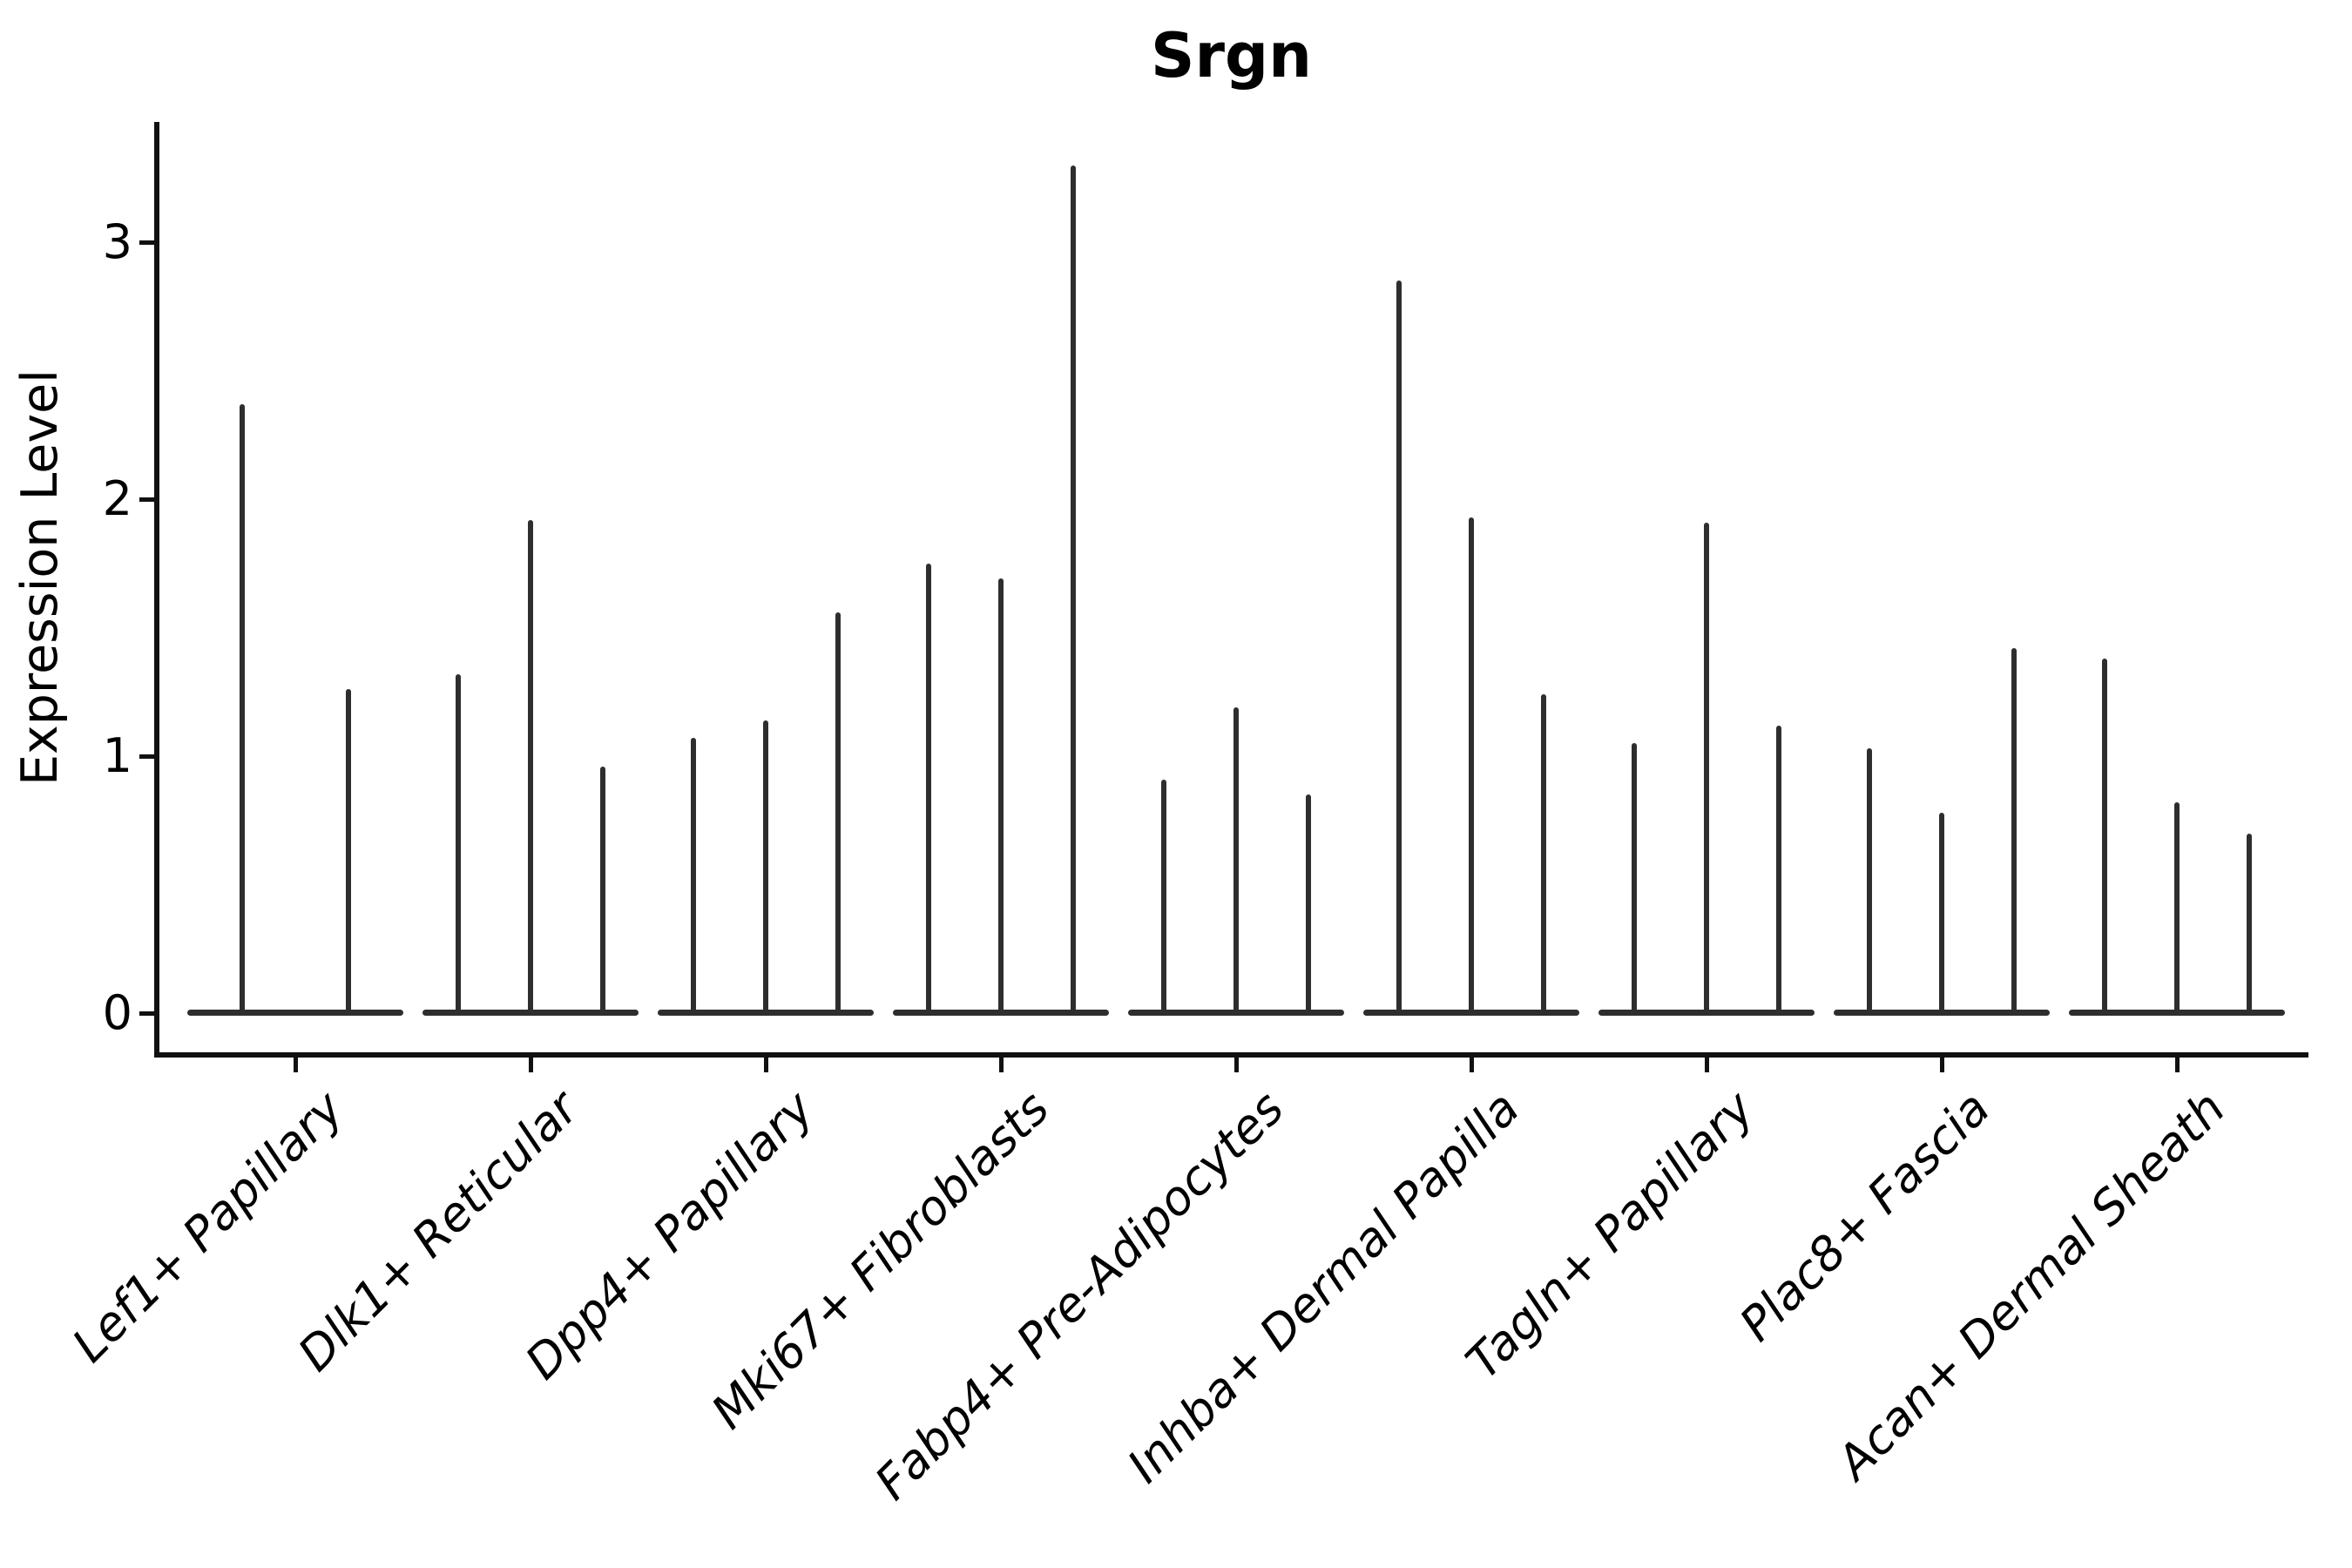 This screenshot has width=2352, height=1568. Describe the element at coordinates (1865, 1216) in the screenshot. I see `x-tick-label: Plac8+ Fascia` at that location.